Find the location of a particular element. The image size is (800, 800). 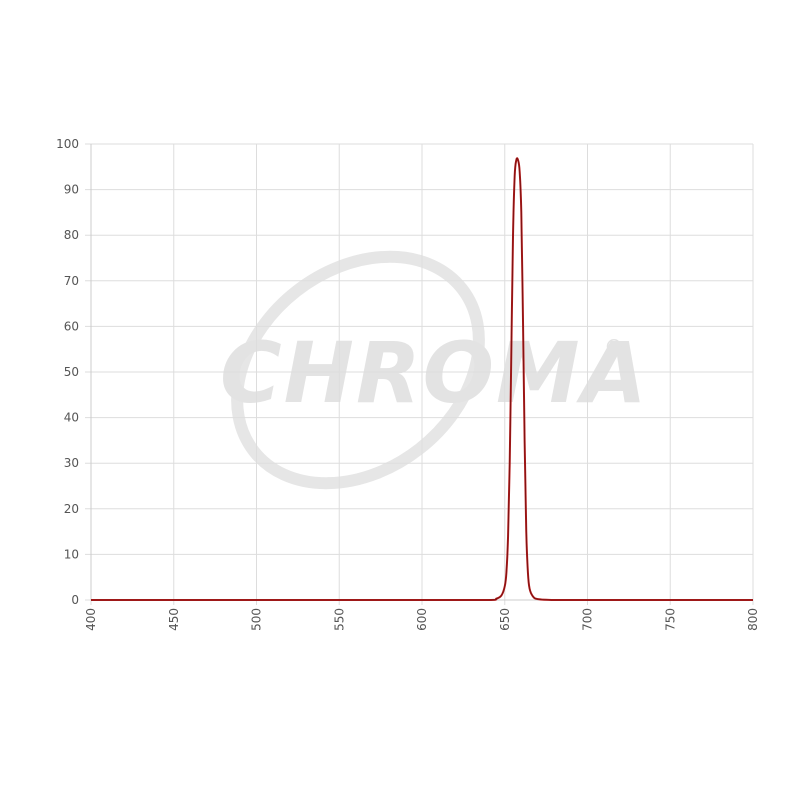

x-tick-label-600: 600 is located at coordinates (422, 619).